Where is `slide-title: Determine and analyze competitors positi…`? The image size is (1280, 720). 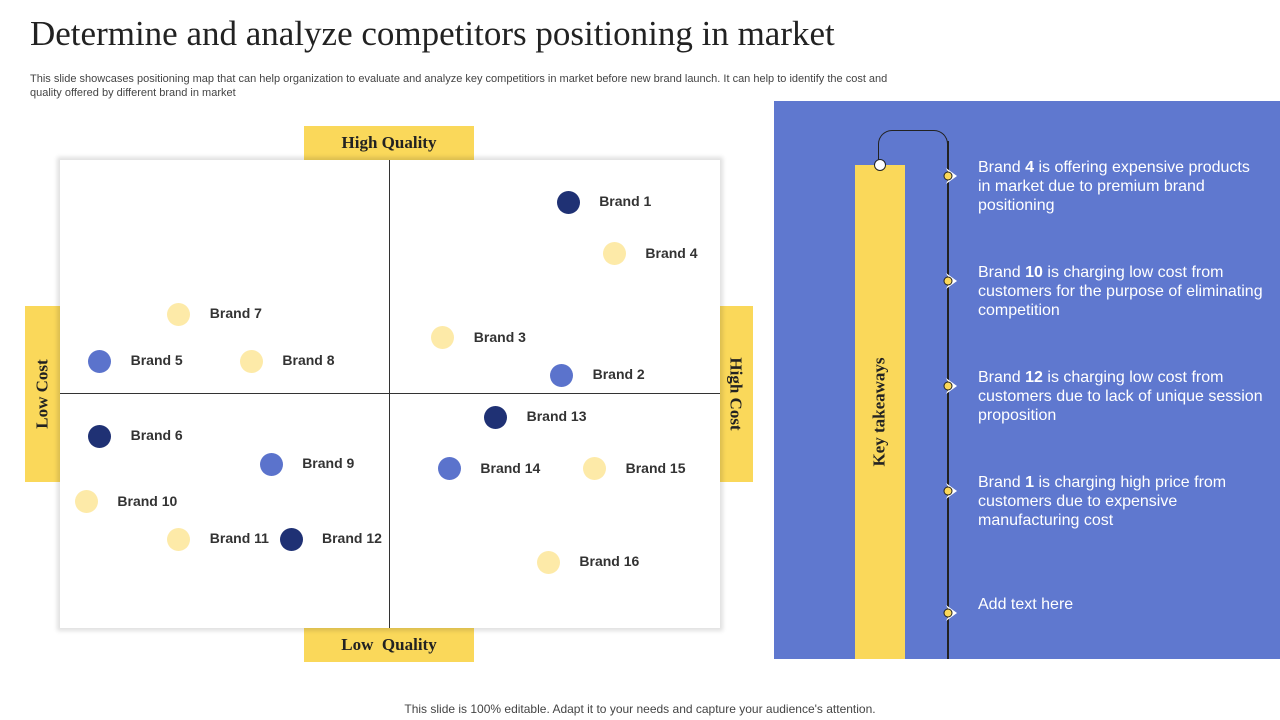 slide-title: Determine and analyze competitors positi… is located at coordinates (432, 33).